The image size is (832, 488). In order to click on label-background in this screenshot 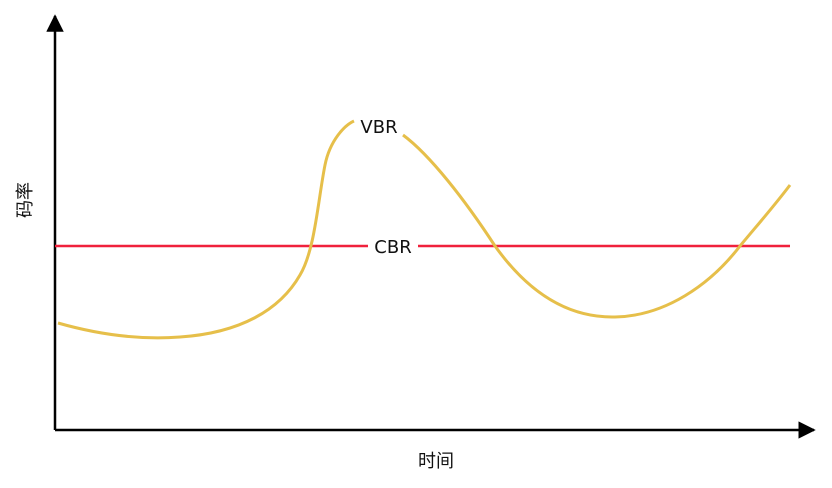, I will do `click(393, 247)`.